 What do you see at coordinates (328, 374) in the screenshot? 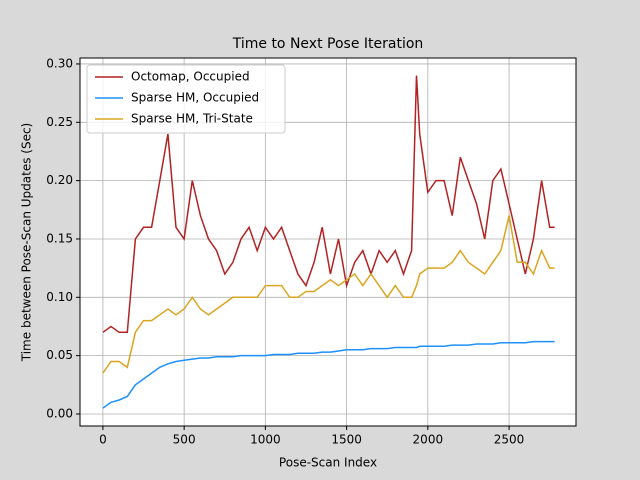
I see `series-line` at bounding box center [328, 374].